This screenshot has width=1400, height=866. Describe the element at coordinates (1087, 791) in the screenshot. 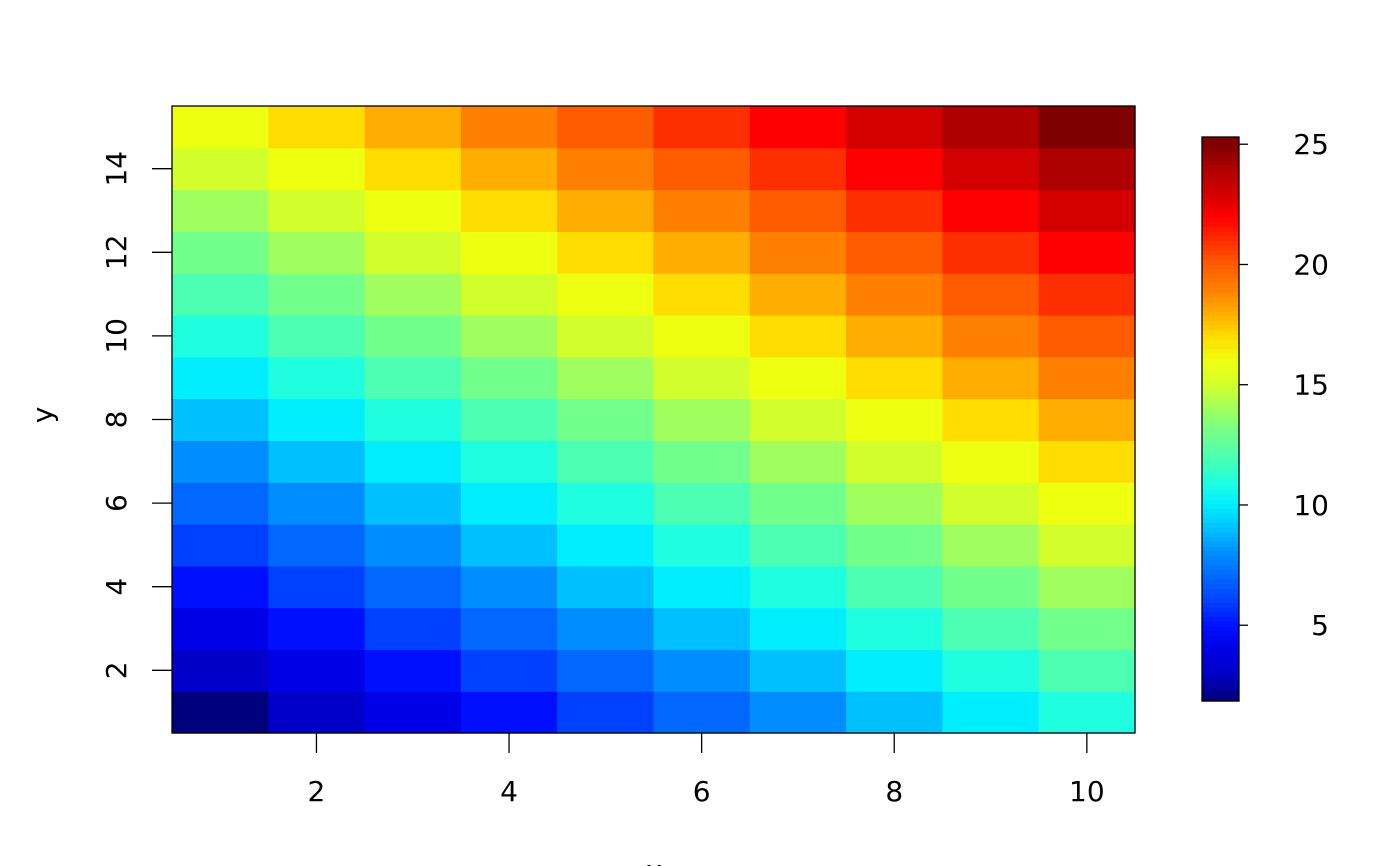

I see `x-tick-label: 10` at that location.